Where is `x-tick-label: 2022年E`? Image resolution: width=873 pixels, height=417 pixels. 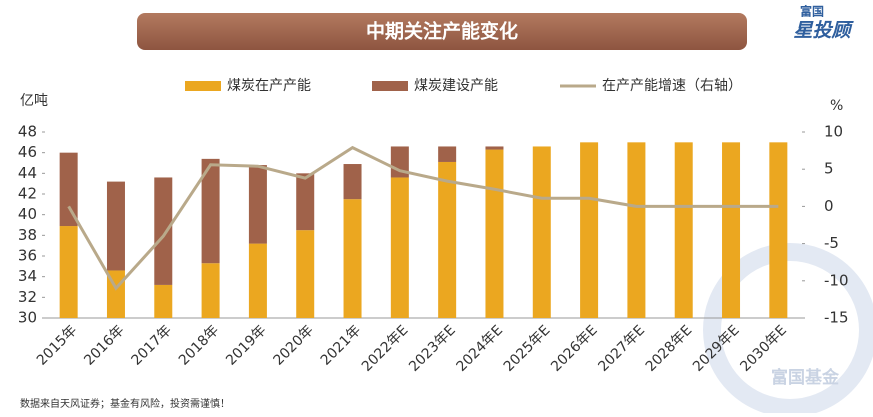
x-tick-label: 2022年E is located at coordinates (385, 348).